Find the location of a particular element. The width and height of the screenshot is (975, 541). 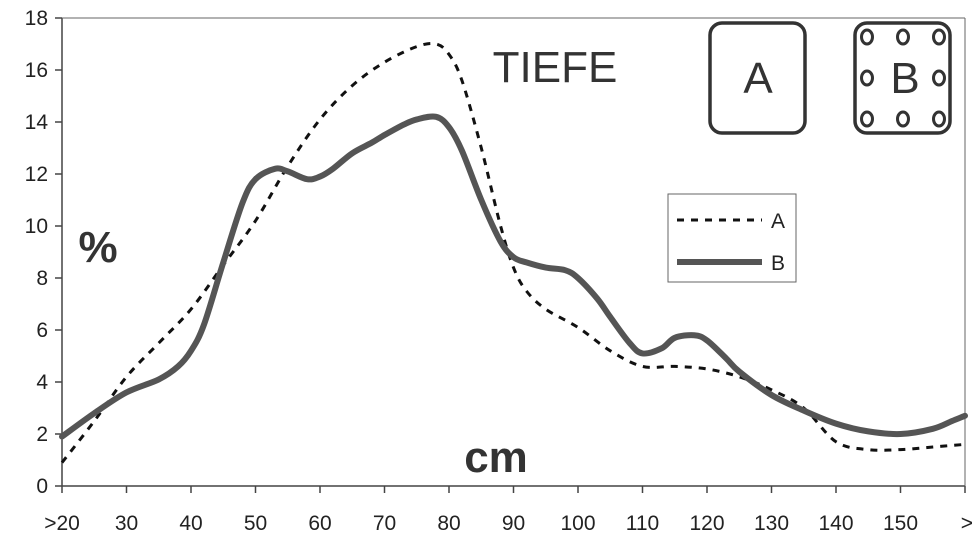

icon-a-label: A is located at coordinates (758, 78).